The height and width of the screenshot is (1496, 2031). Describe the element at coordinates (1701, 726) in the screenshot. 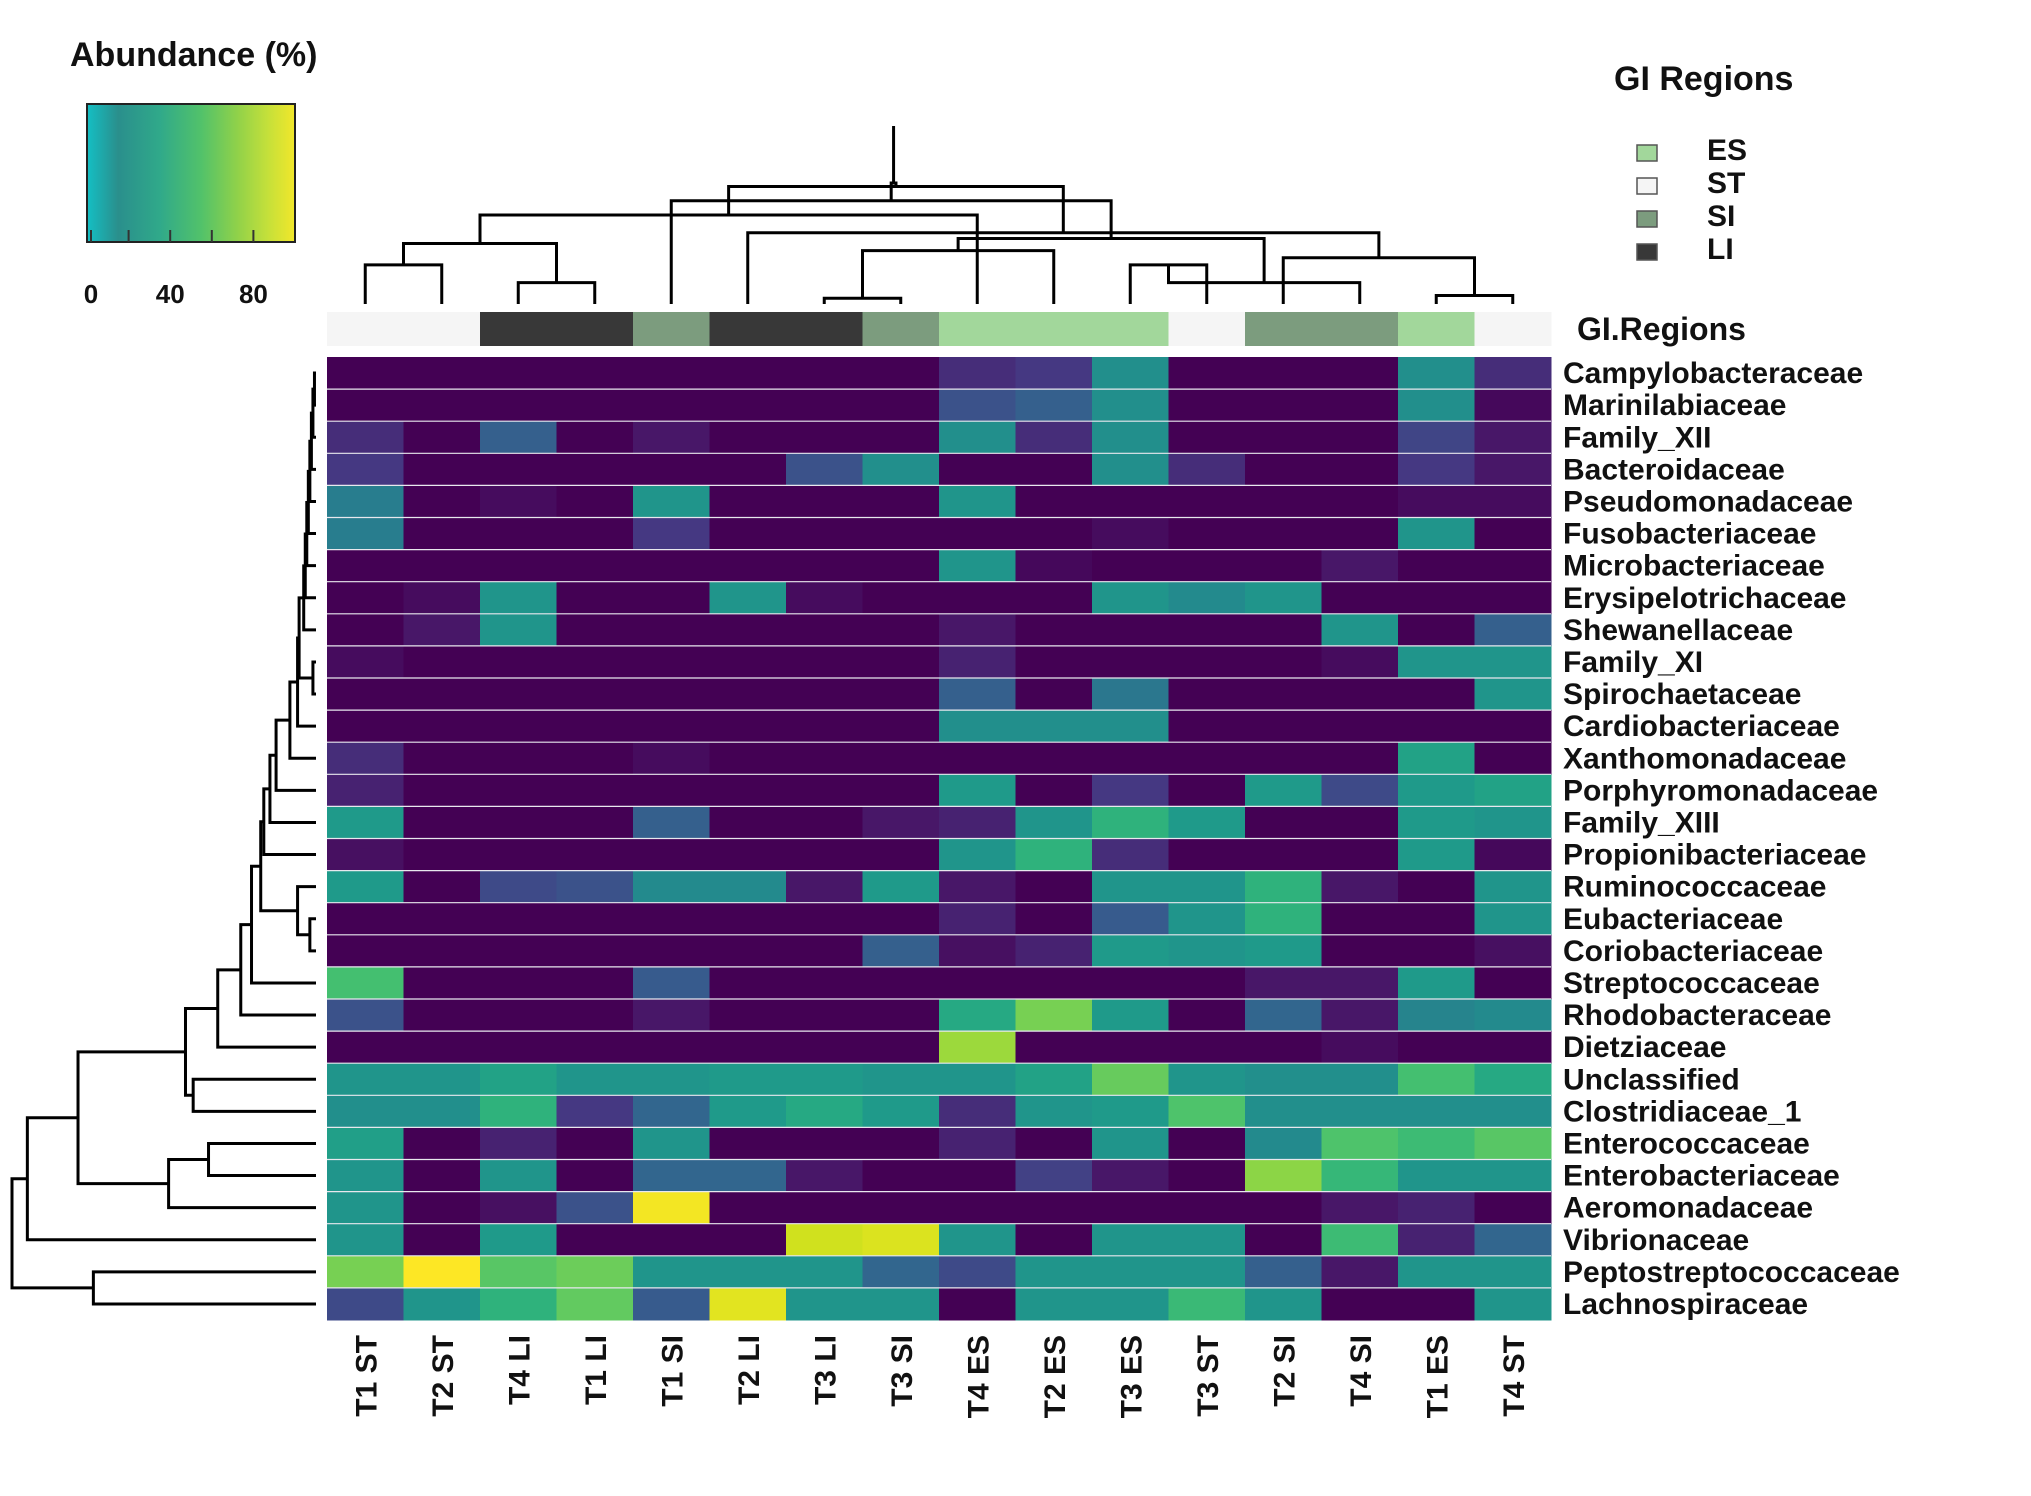

I see `row-label: Cardiobacteriaceae` at that location.